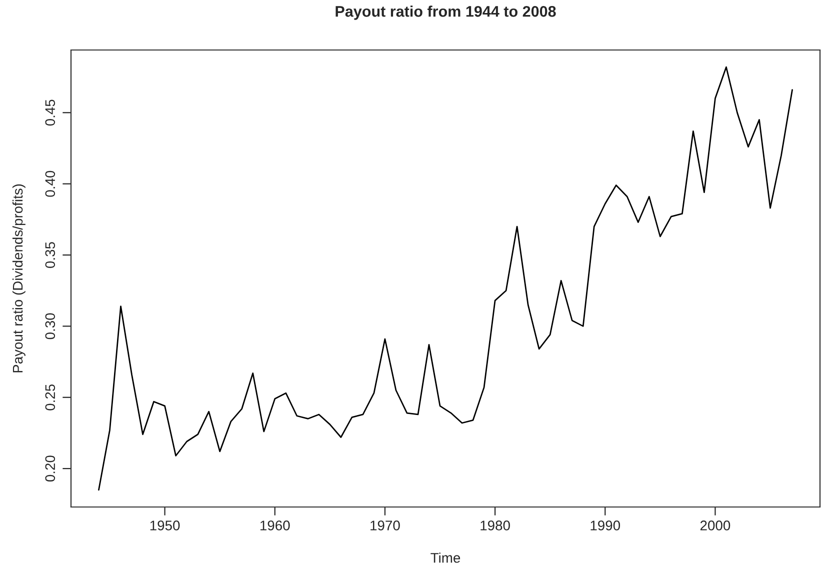  What do you see at coordinates (50, 113) in the screenshot?
I see `y-tick-label: 0.45` at bounding box center [50, 113].